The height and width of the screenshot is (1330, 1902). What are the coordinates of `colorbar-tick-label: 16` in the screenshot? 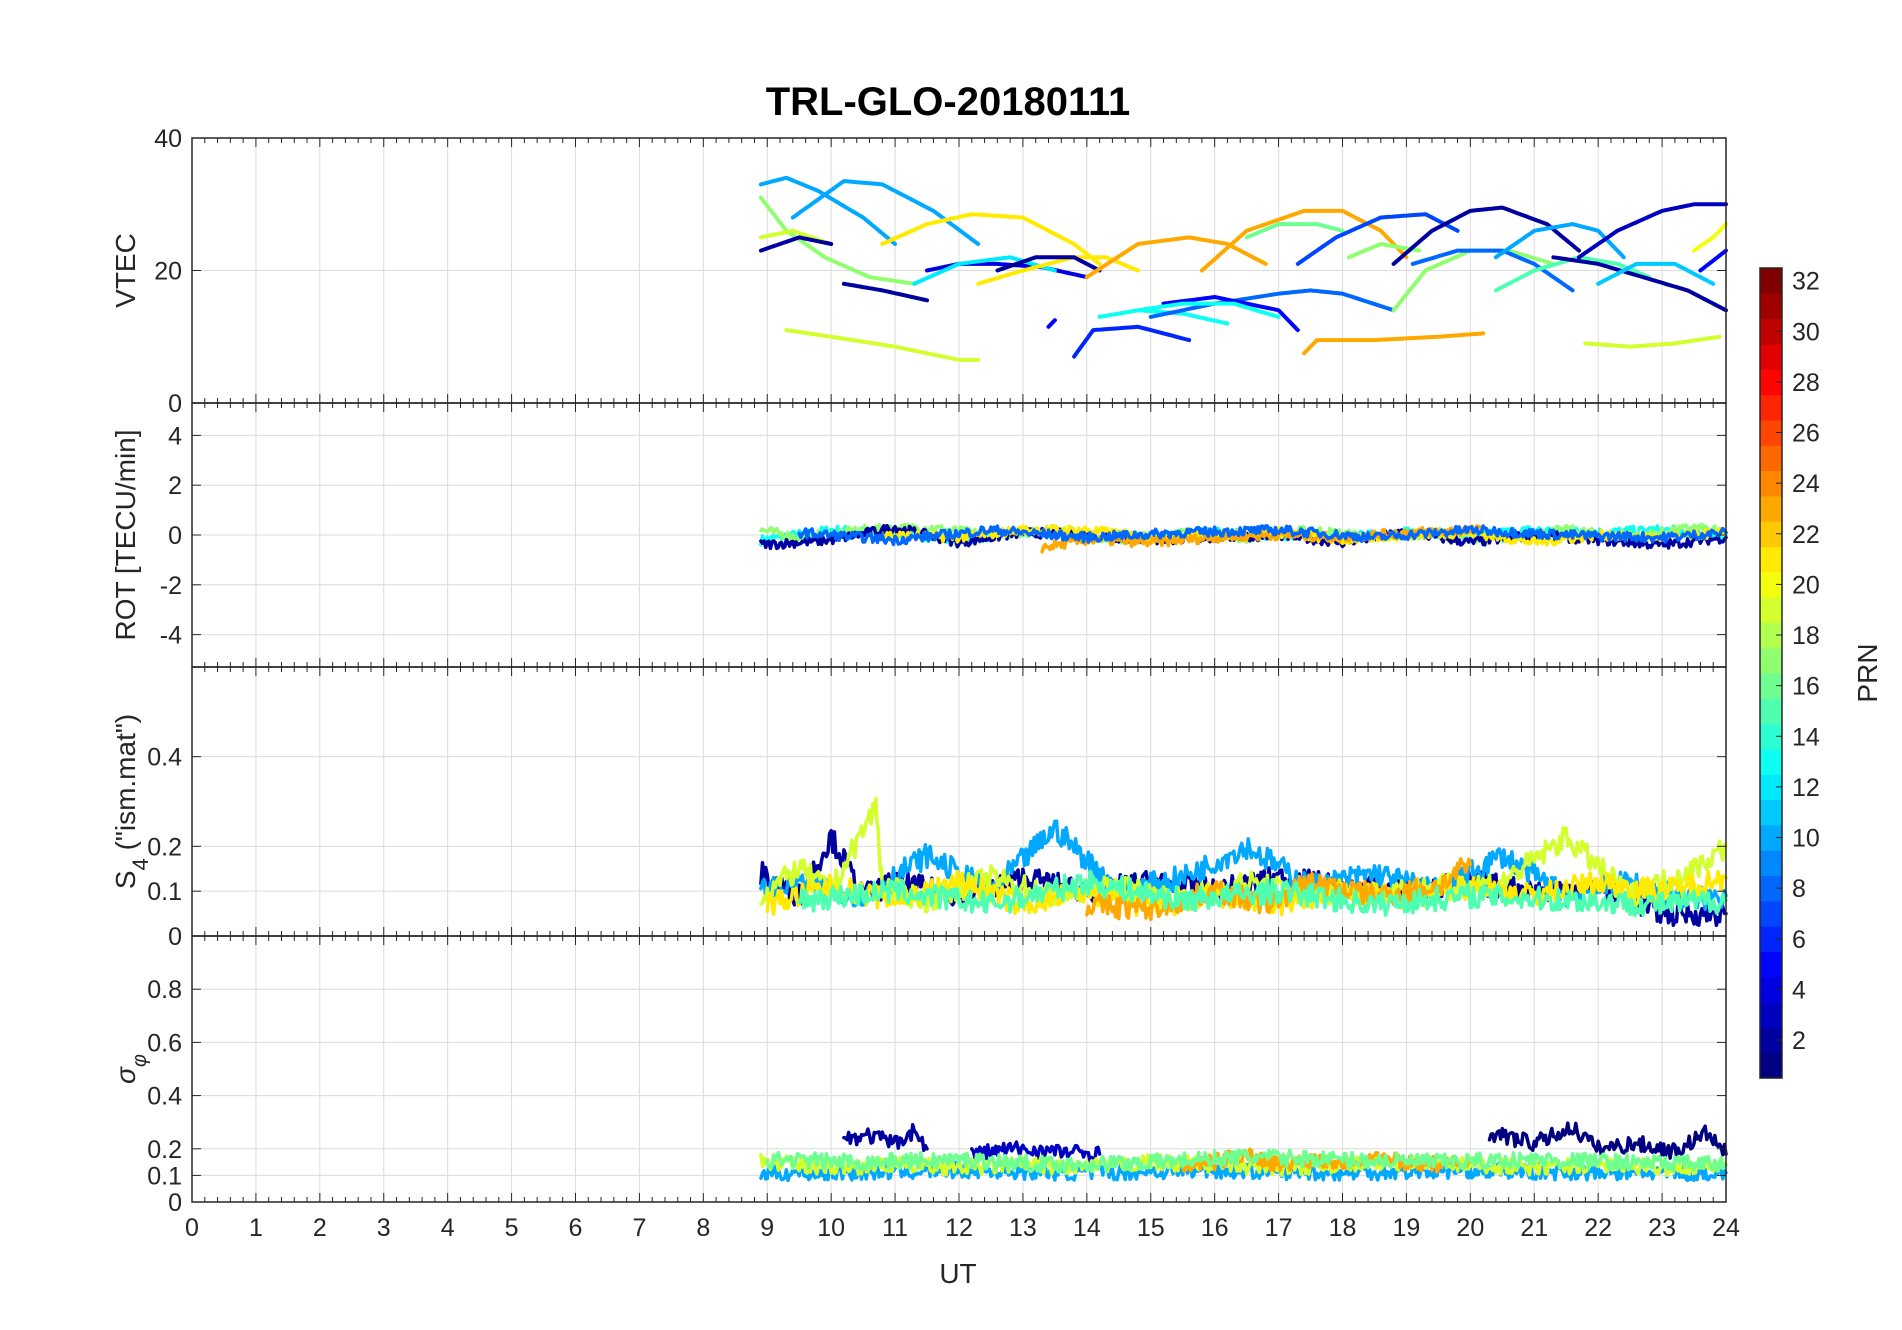 It's located at (1806, 687).